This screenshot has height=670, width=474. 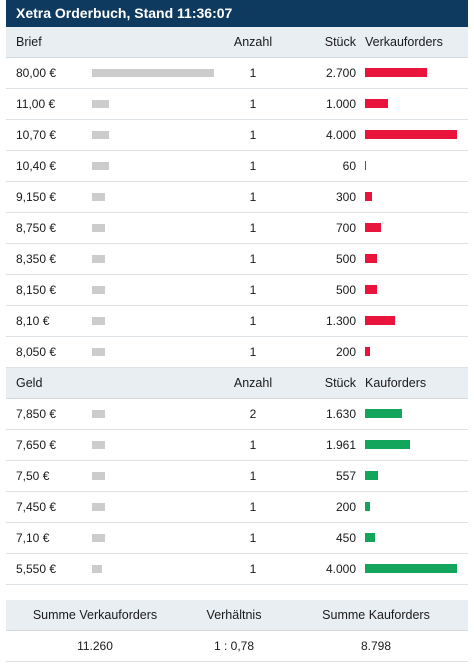 I want to click on order-pieces: 2.700, so click(x=340, y=73).